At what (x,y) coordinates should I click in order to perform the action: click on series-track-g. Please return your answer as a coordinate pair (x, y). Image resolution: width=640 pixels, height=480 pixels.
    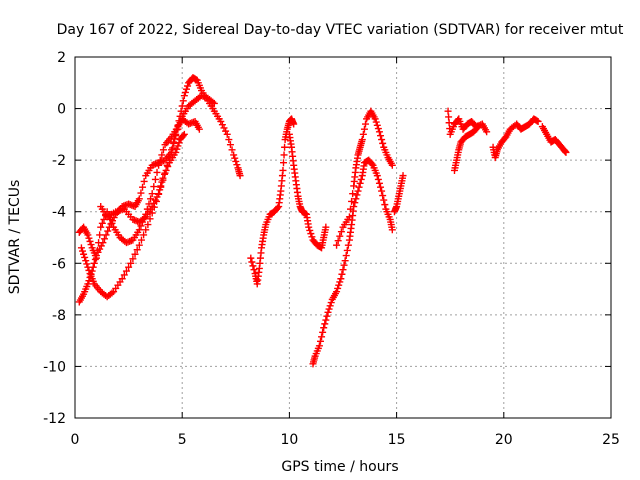
    Looking at the image, I should click on (352, 262).